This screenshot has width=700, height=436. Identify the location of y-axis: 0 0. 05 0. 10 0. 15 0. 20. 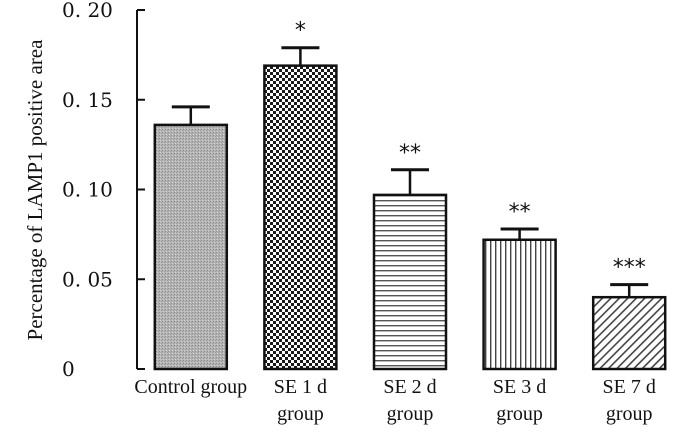
(103, 190).